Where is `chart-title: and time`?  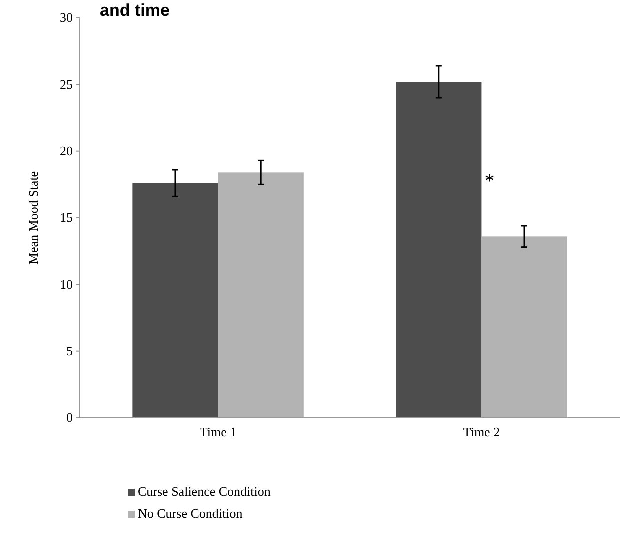
chart-title: and time is located at coordinates (135, 10).